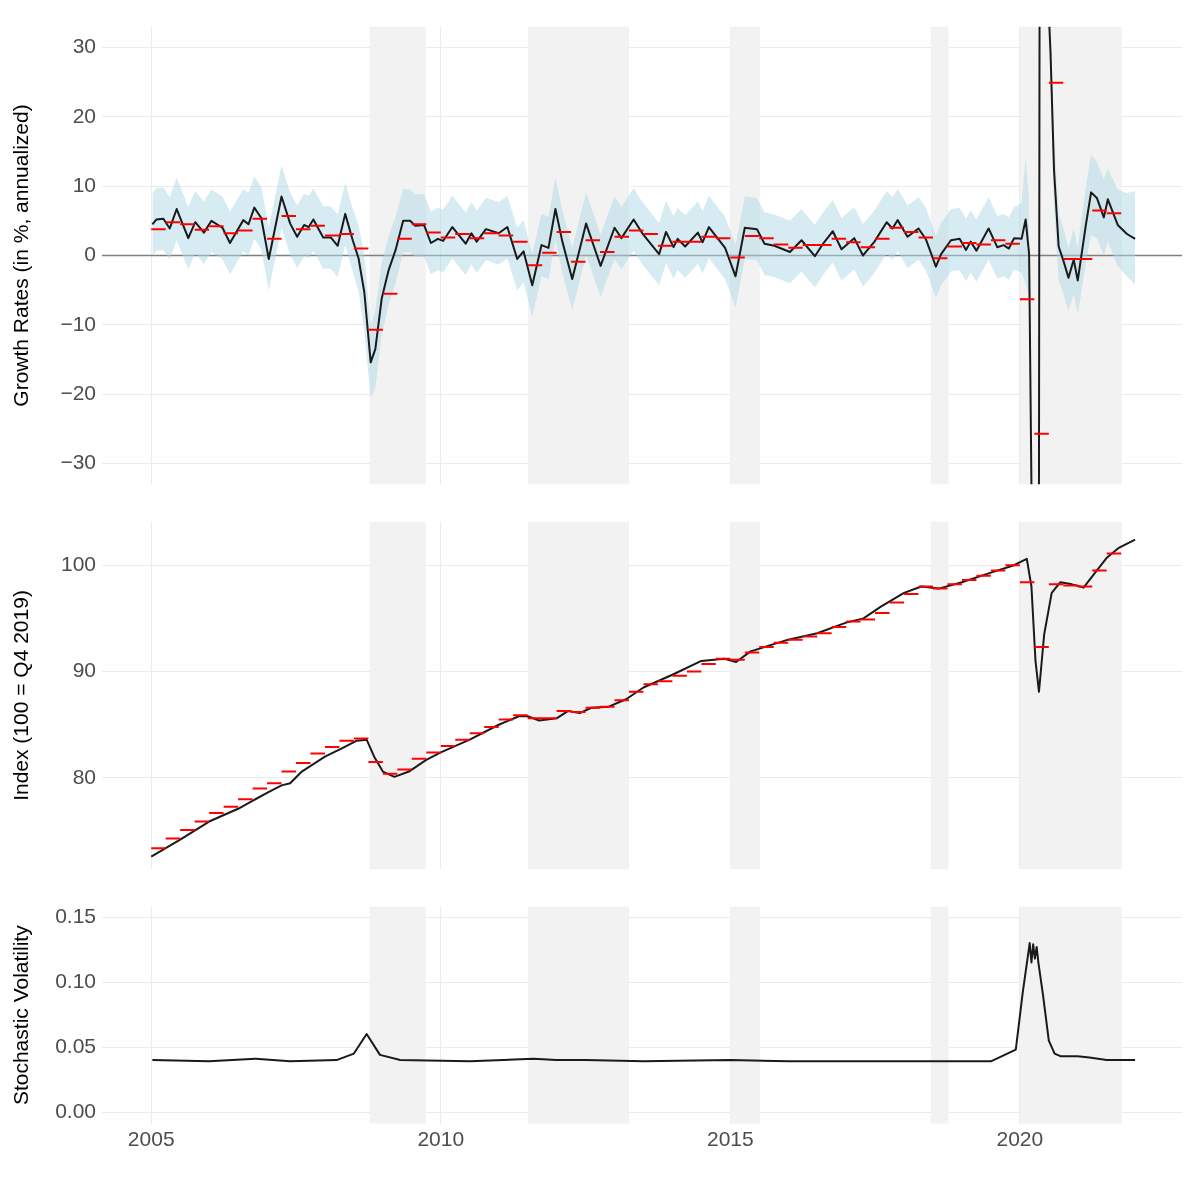 The image size is (1196, 1191). I want to click on x-tick-label: 2005, so click(151, 1139).